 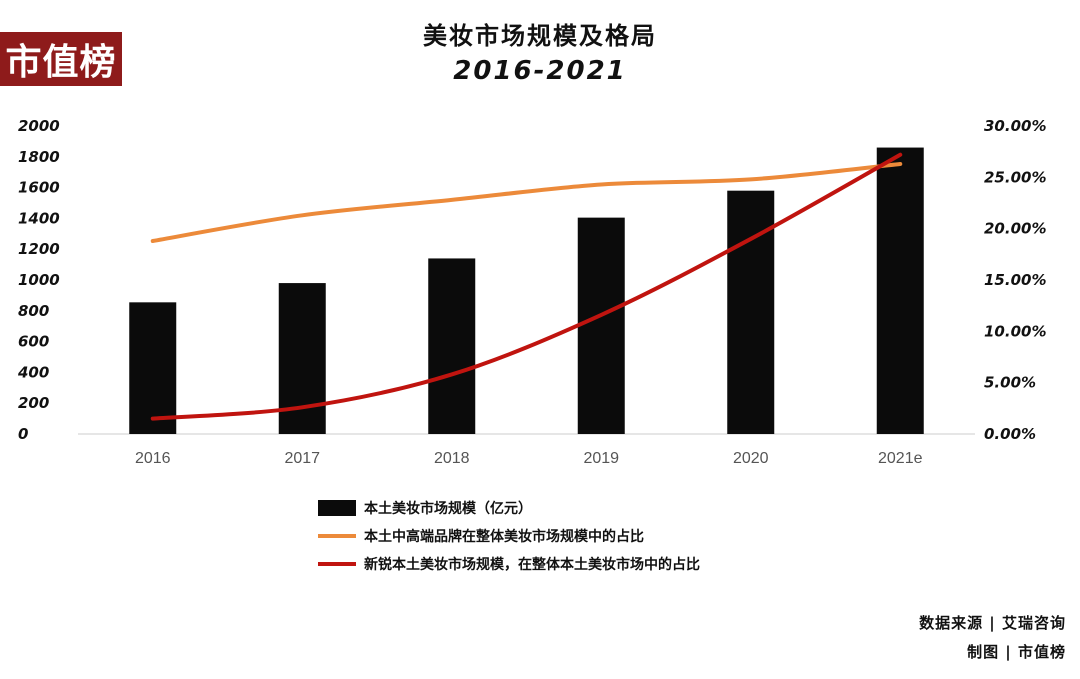 I want to click on left-tick-label: 400, so click(x=33, y=372).